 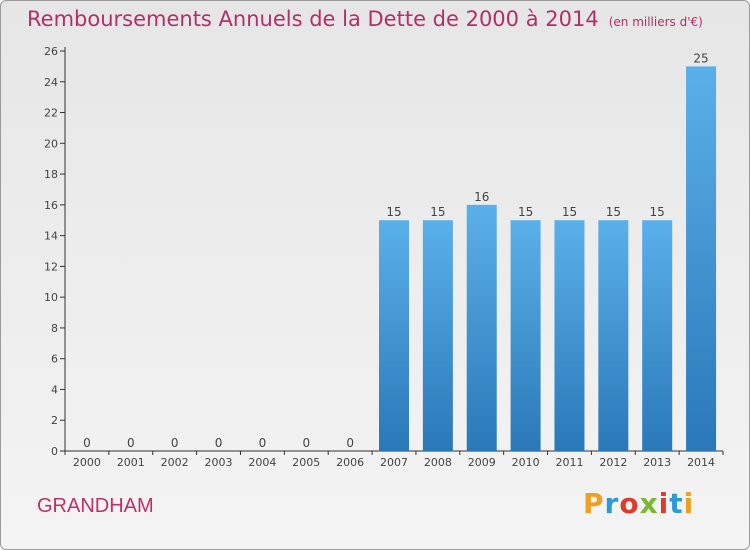 What do you see at coordinates (482, 462) in the screenshot?
I see `x-tick-label: 2009` at bounding box center [482, 462].